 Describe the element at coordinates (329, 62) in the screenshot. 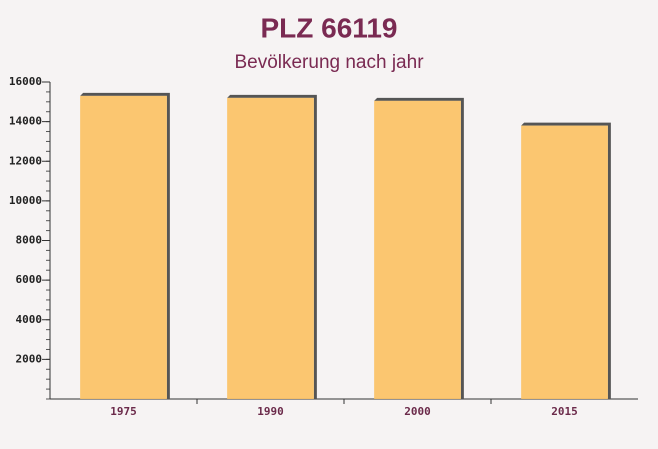

I see `chart-subtitle: Bevölkerung nach jahr` at that location.